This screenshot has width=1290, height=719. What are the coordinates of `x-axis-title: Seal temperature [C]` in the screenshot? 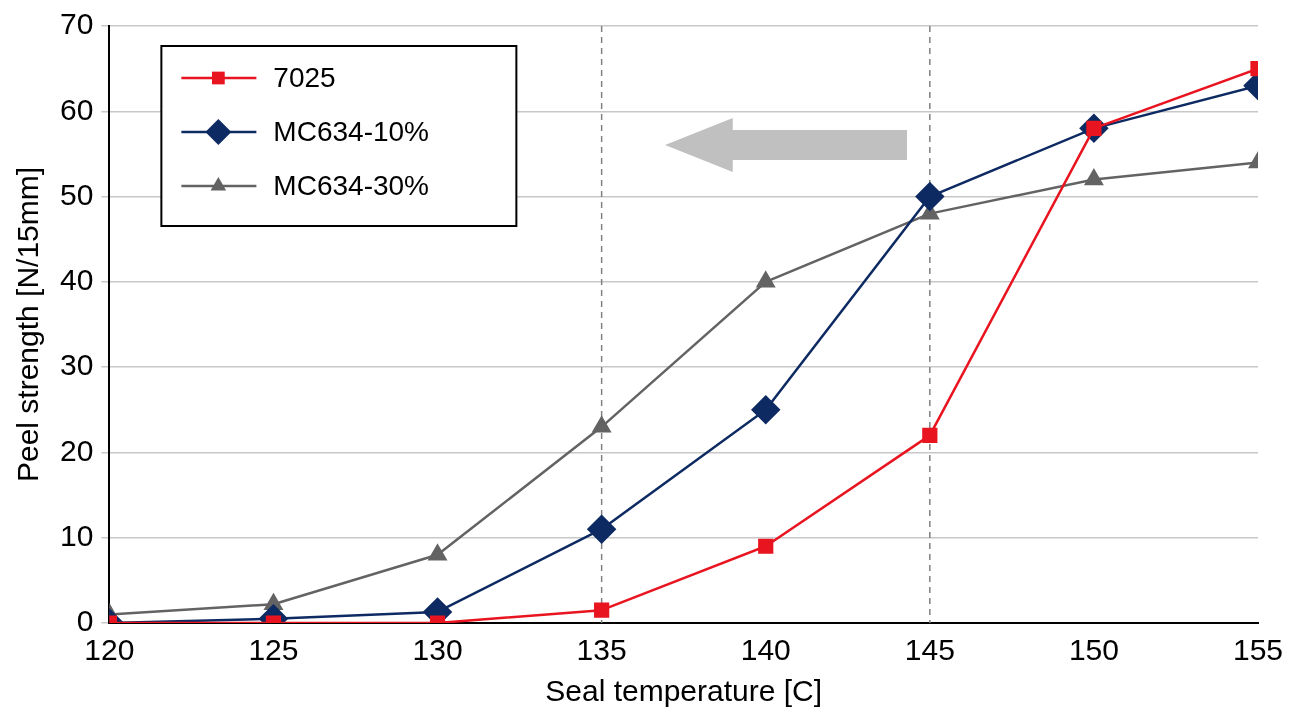 It's located at (684, 691).